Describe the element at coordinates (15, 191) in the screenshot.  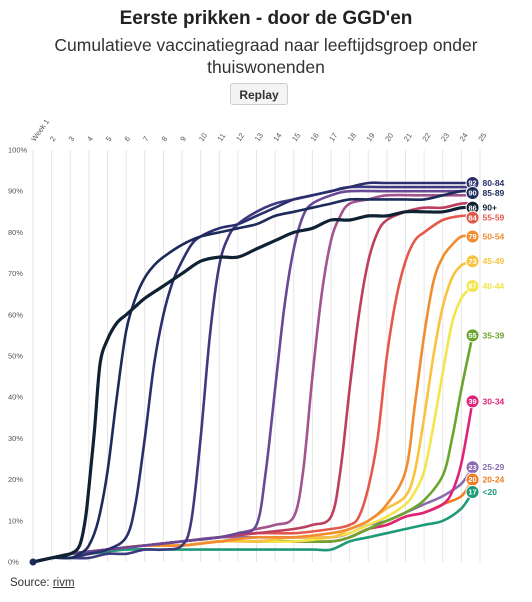
I see `y-tick-label: 90%` at that location.